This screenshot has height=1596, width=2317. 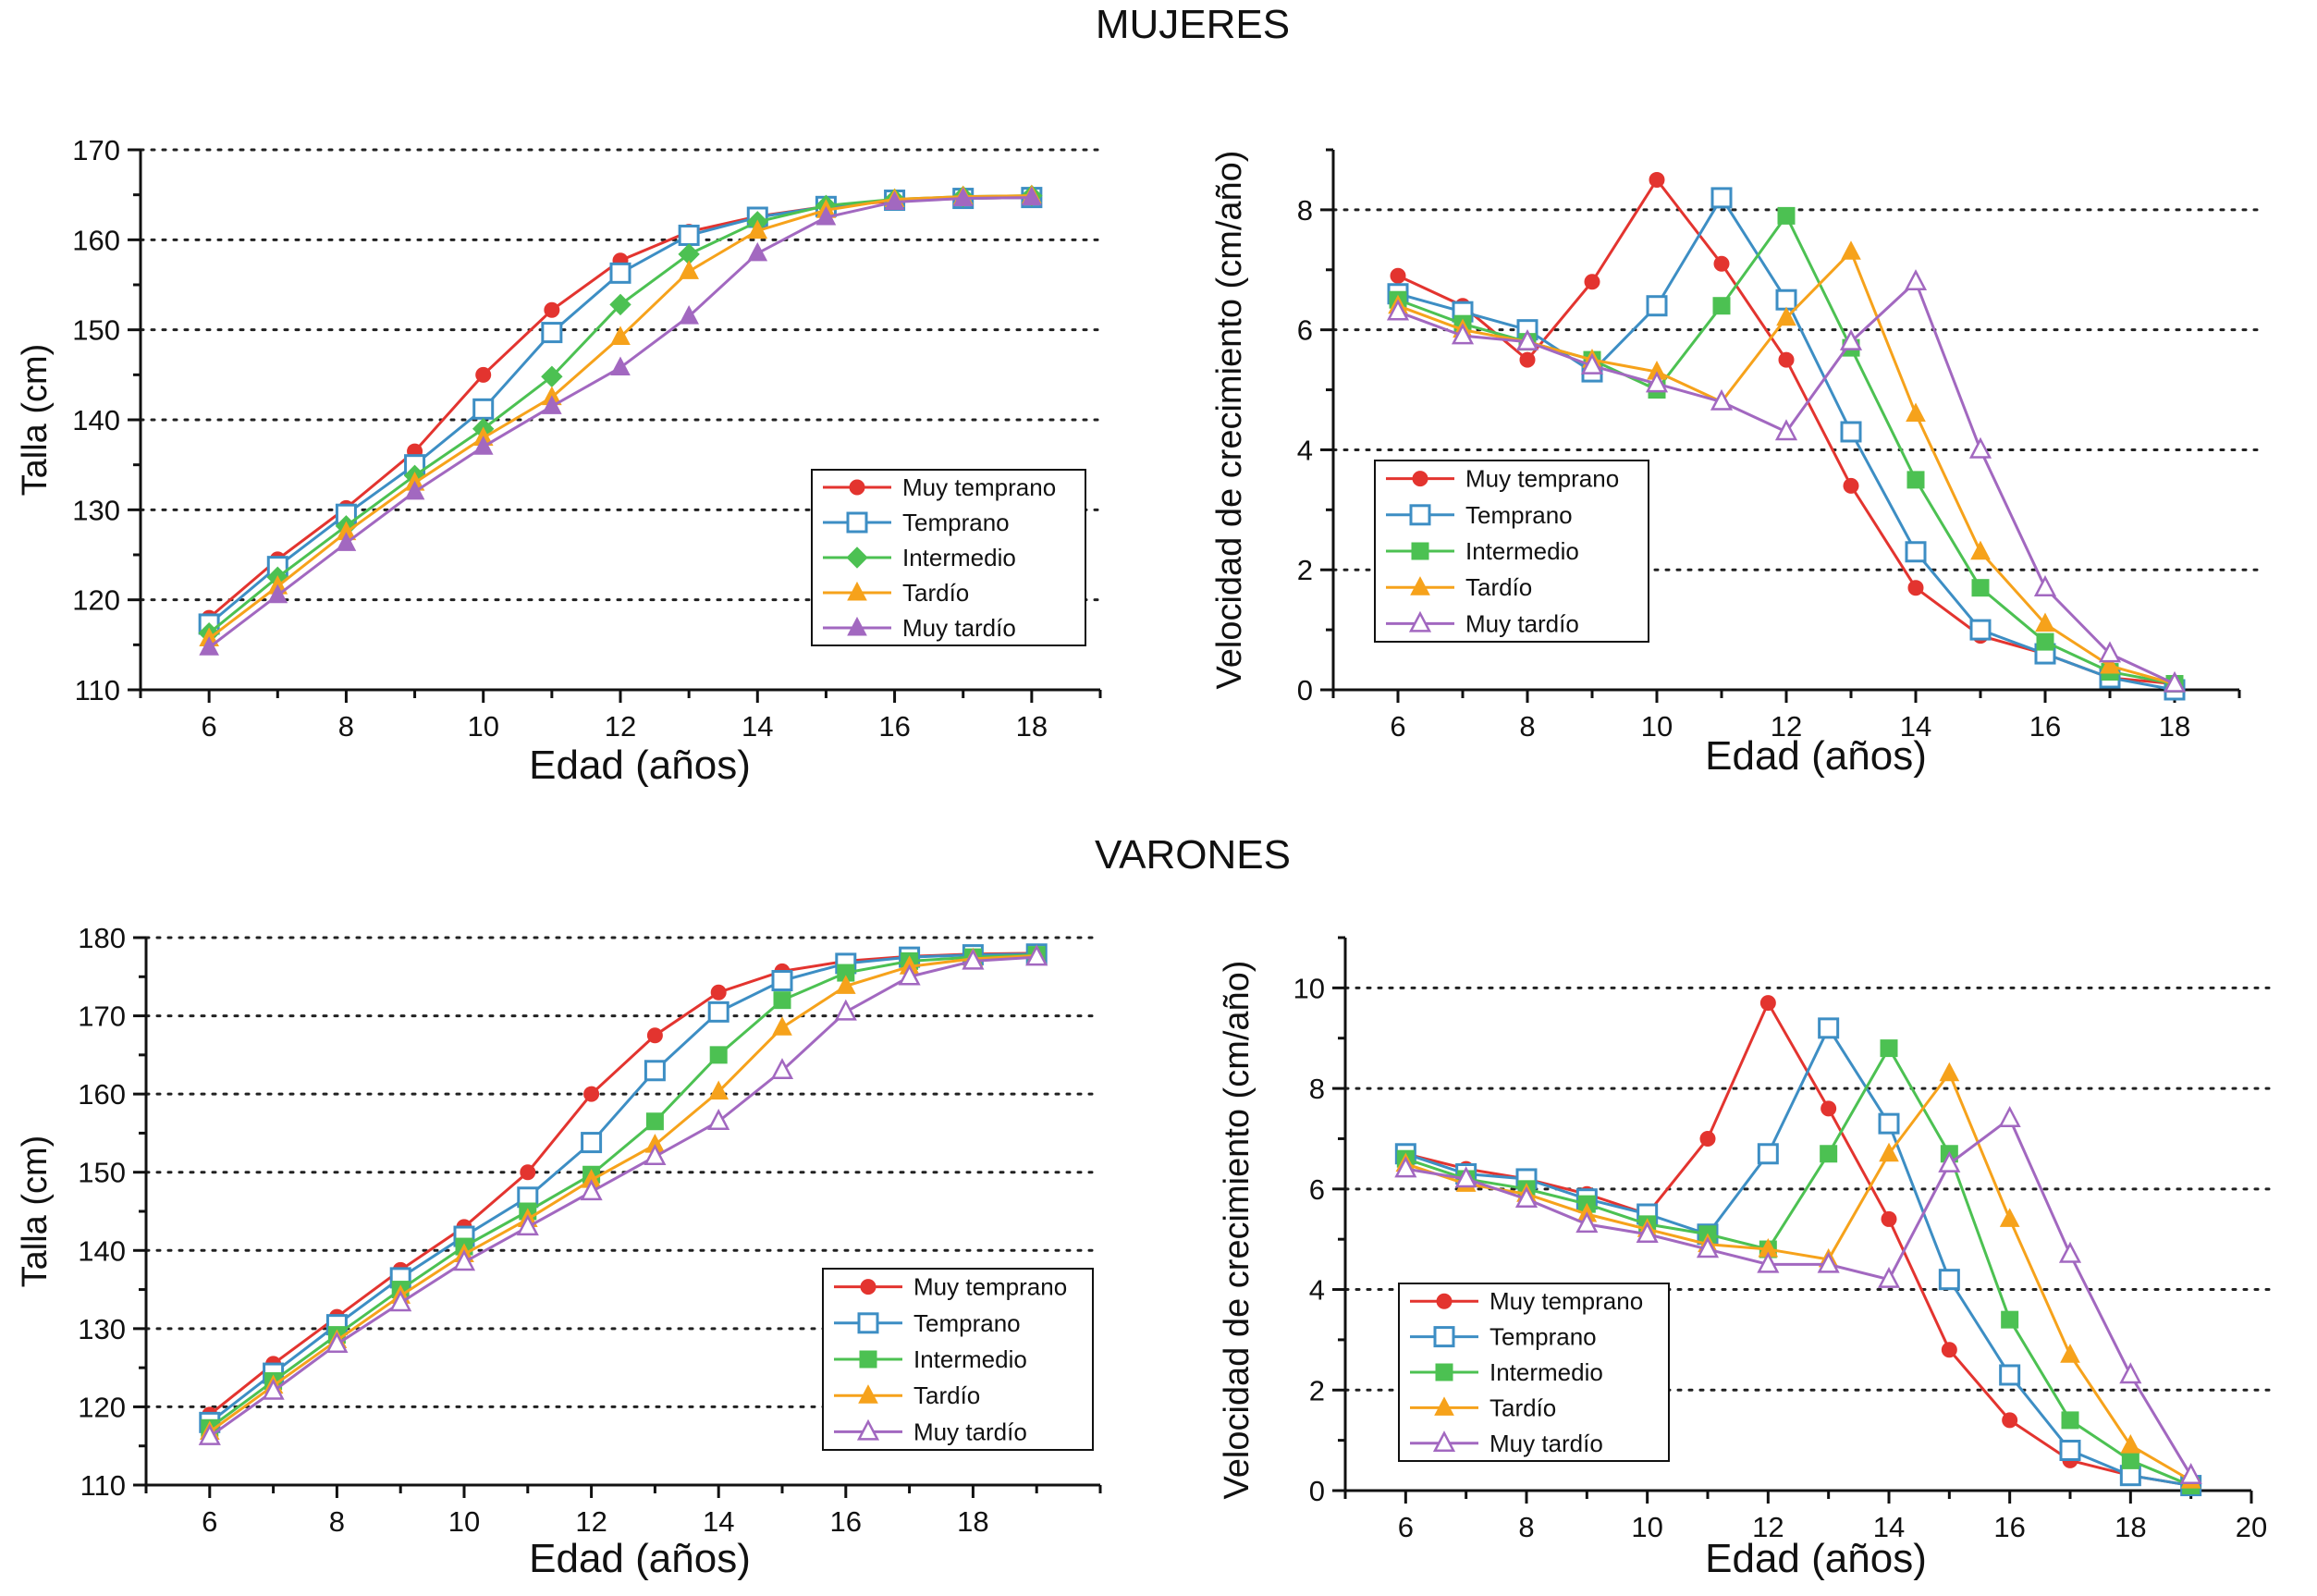 What do you see at coordinates (96, 150) in the screenshot?
I see `y-tick-label: 170` at bounding box center [96, 150].